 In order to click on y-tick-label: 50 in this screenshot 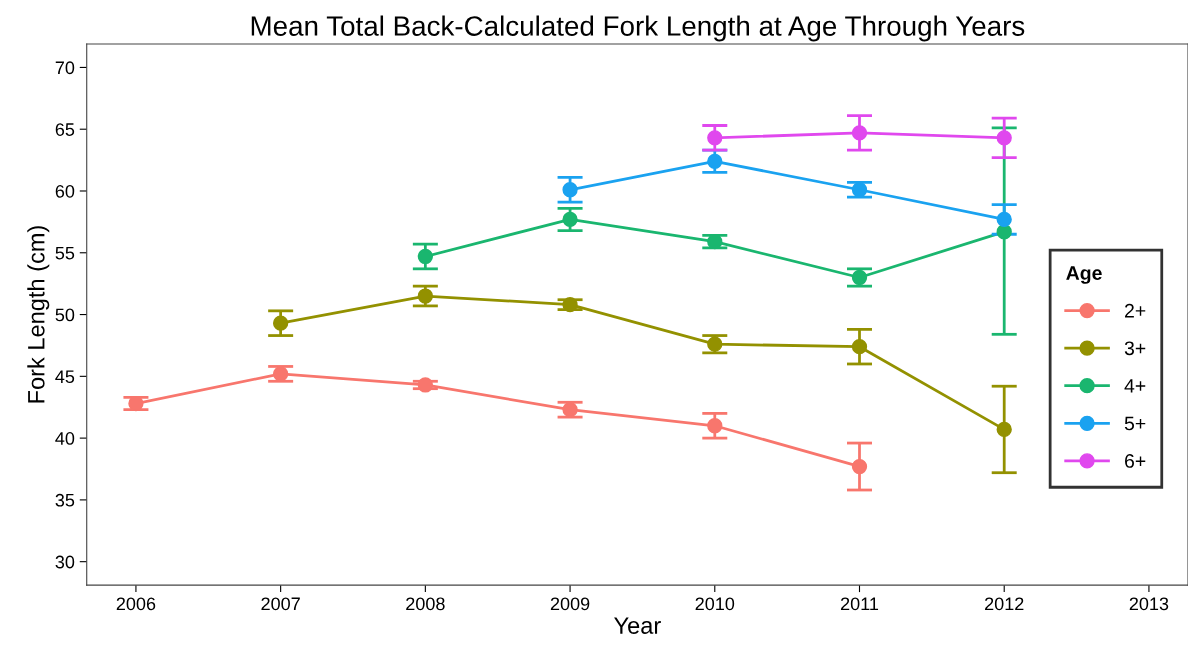, I will do `click(65, 315)`.